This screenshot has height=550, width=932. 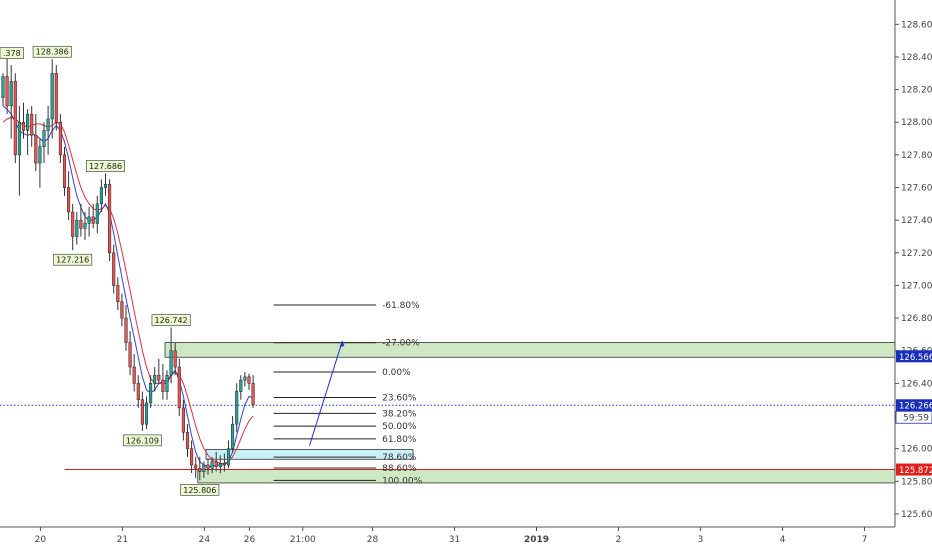 What do you see at coordinates (396, 373) in the screenshot?
I see `fib-level-label: 0.00%` at bounding box center [396, 373].